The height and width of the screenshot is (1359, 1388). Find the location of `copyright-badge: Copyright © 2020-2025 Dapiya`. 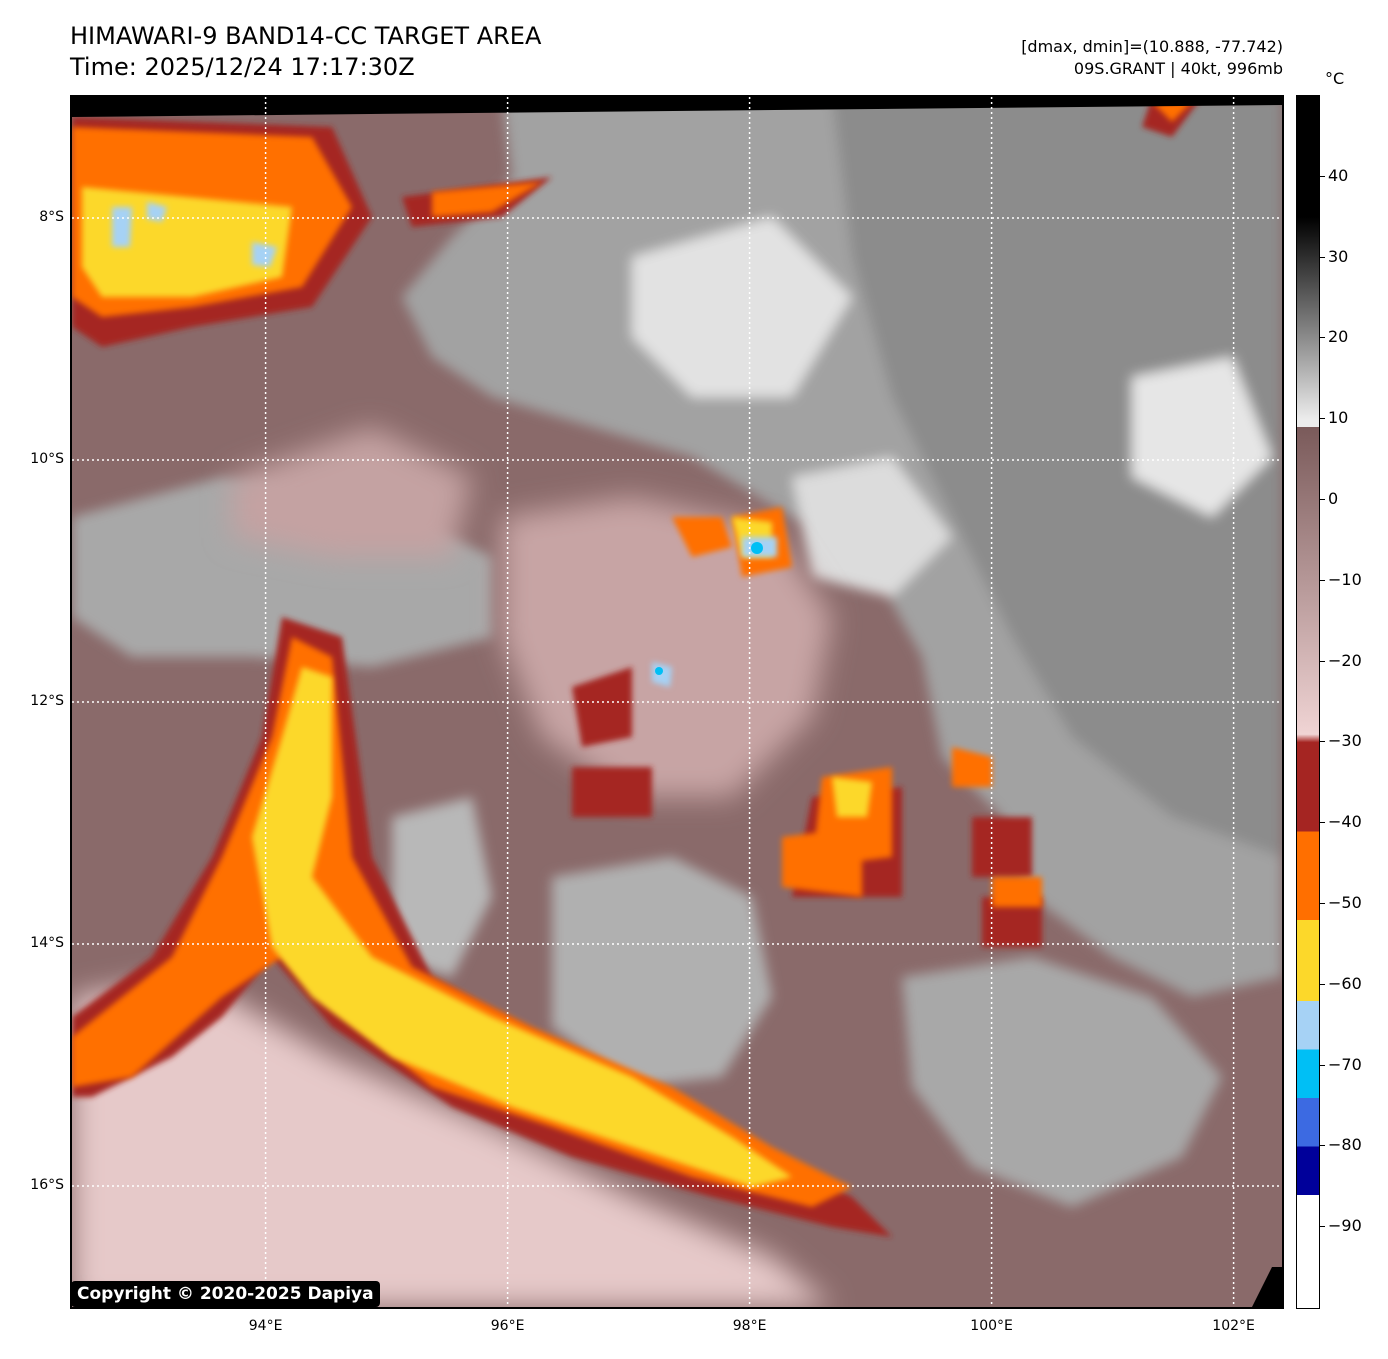

copyright-badge: Copyright © 2020-2025 Dapiya is located at coordinates (225, 1294).